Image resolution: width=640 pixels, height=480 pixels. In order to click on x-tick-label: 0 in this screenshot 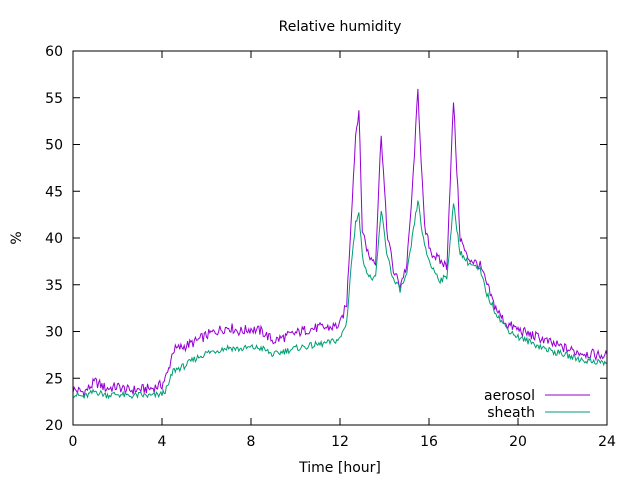, I will do `click(73, 442)`.